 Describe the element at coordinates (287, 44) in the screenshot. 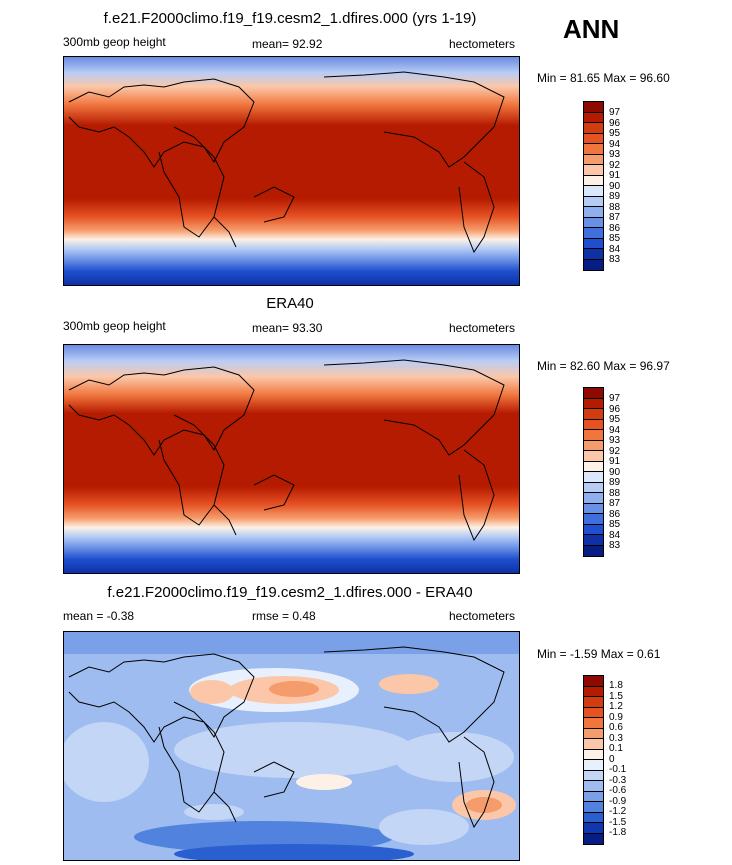

I see `panel-mean-model: mean= 92.92` at that location.